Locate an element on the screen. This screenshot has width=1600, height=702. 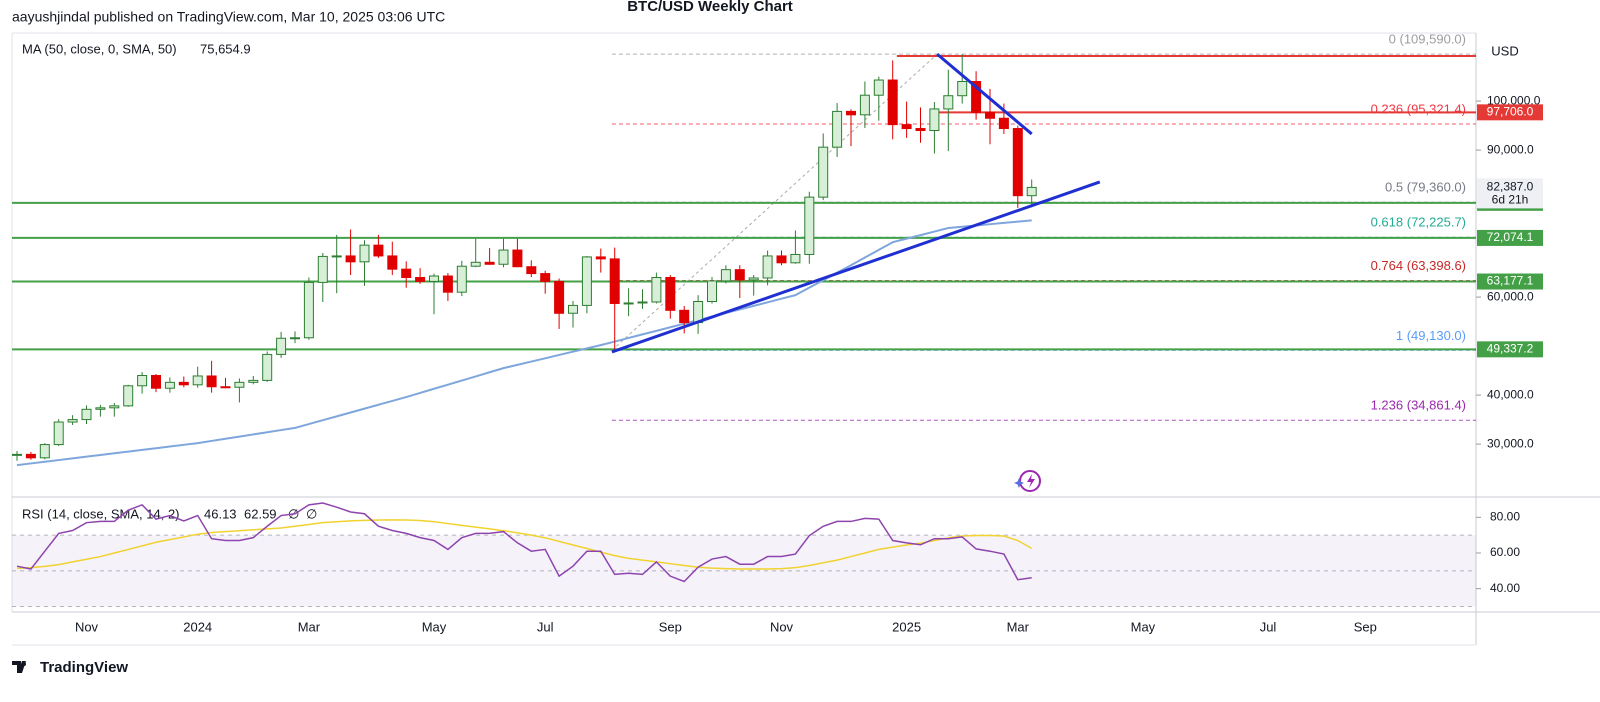
x-tick-label: Mar is located at coordinates (1018, 626).